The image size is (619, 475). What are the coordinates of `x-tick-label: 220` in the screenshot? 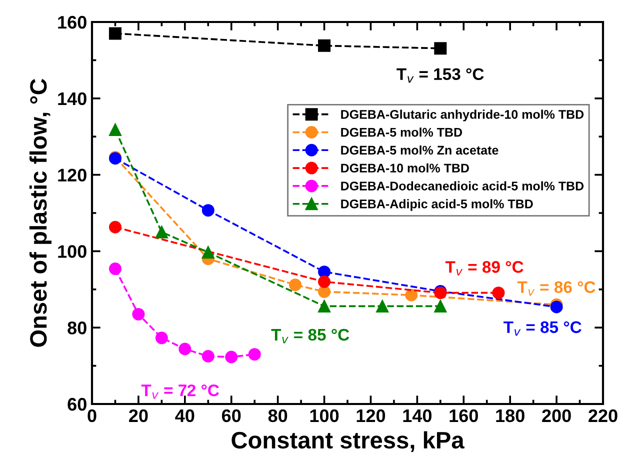 It's located at (603, 415).